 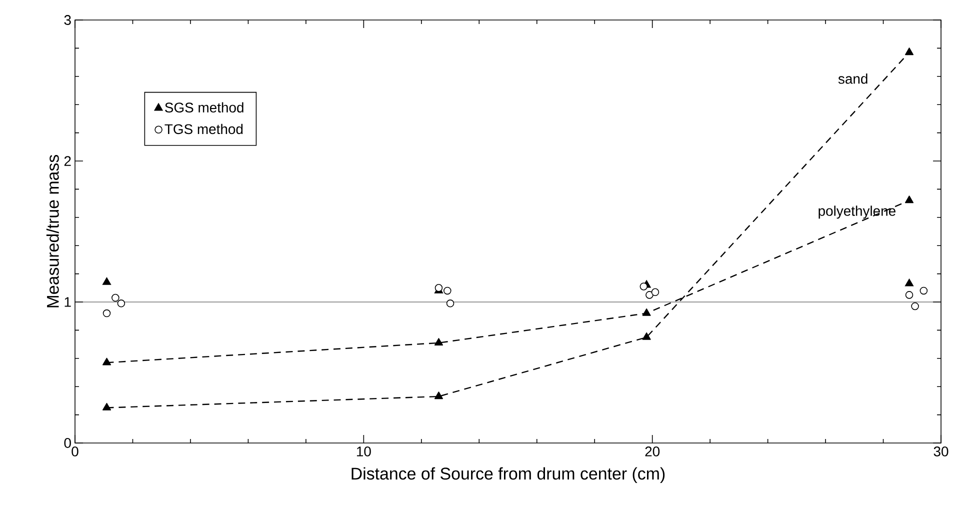 What do you see at coordinates (67, 443) in the screenshot?
I see `y-tick-label: 0` at bounding box center [67, 443].